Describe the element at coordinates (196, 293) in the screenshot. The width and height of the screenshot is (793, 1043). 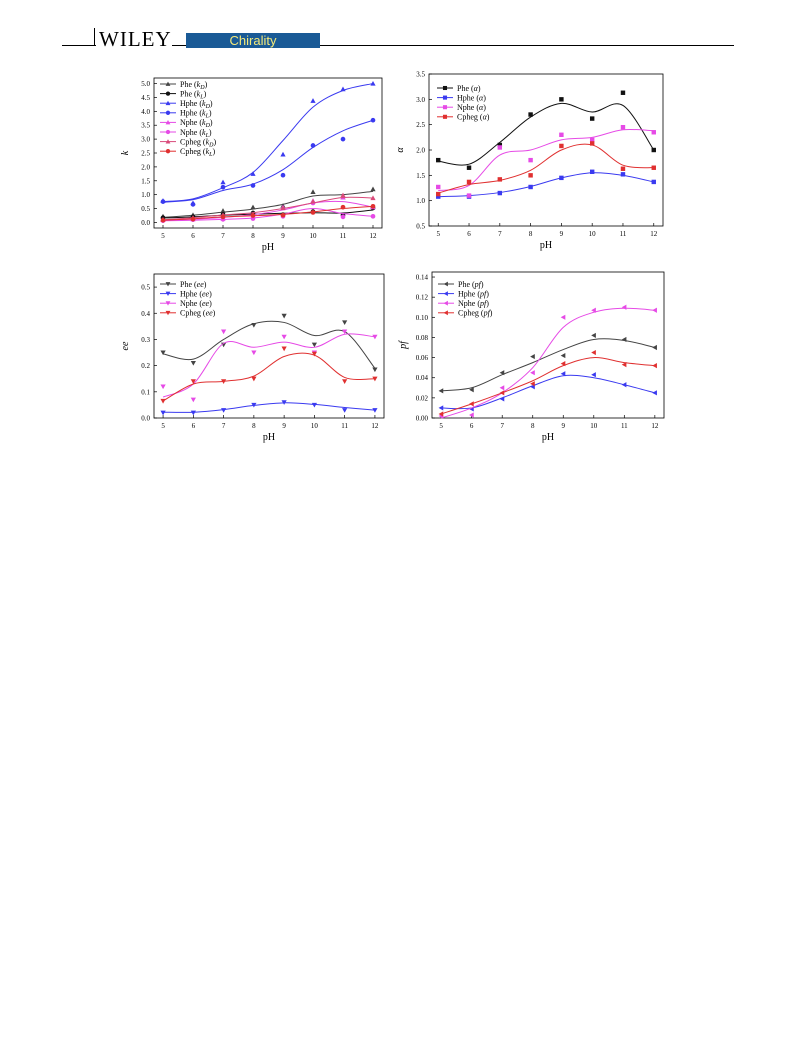
I see `legend-label: Hphe (ee)` at that location.